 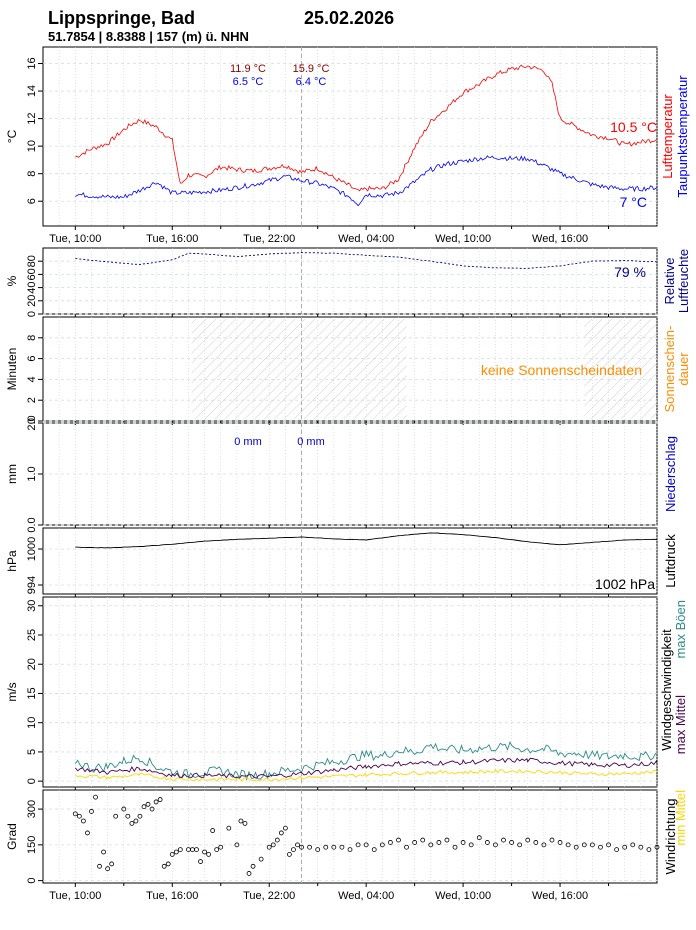 I want to click on precipitation-ytick-label: 0.0, so click(x=32, y=524).